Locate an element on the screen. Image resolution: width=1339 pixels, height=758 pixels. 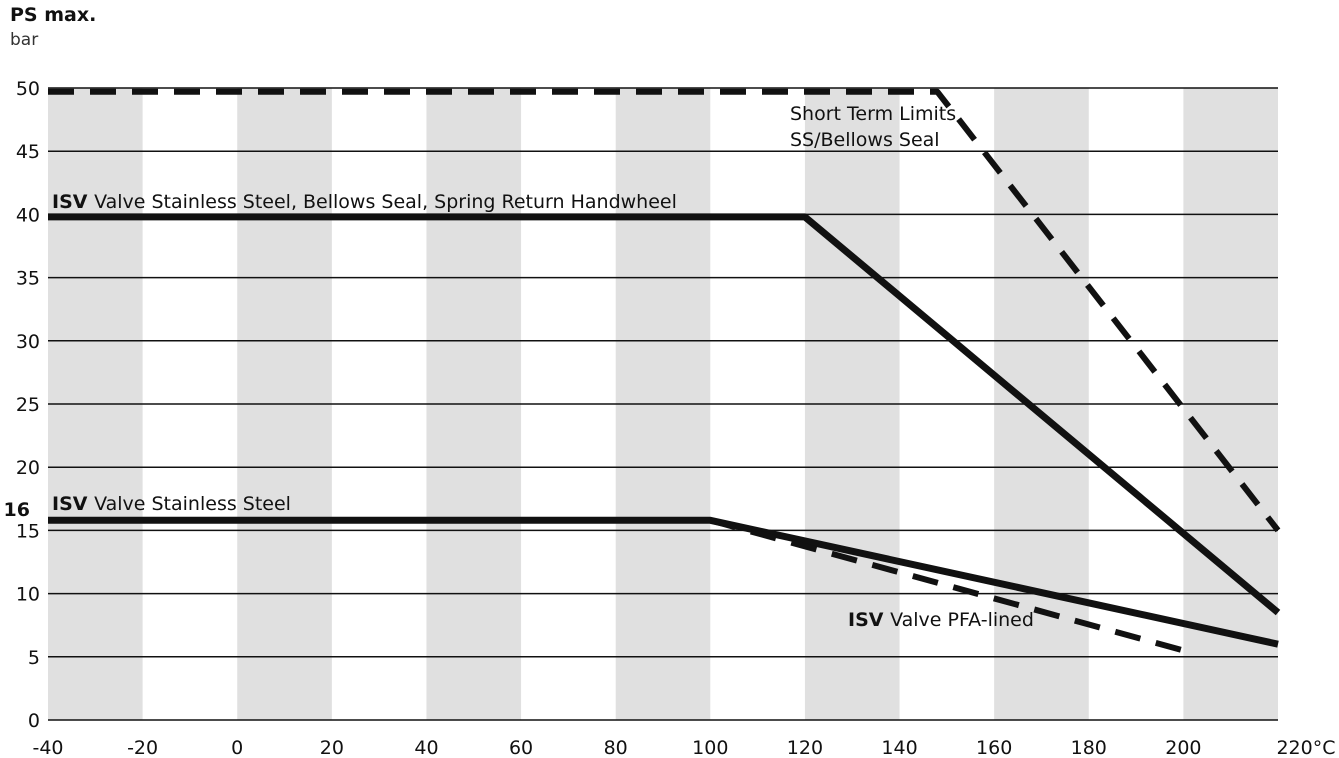
x-tick-labels: -40 -20 0 20 40 60 80 100 120 140 160 180 200 220°C is located at coordinates (683, 747).